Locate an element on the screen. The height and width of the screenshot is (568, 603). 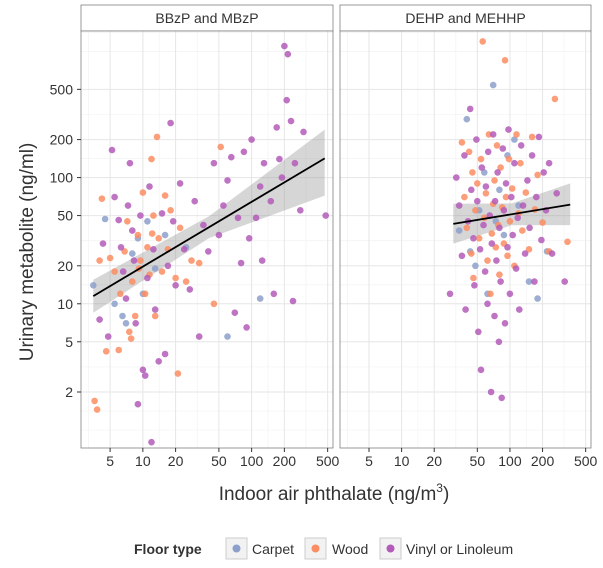
legend-label-wood: Wood is located at coordinates (350, 549).